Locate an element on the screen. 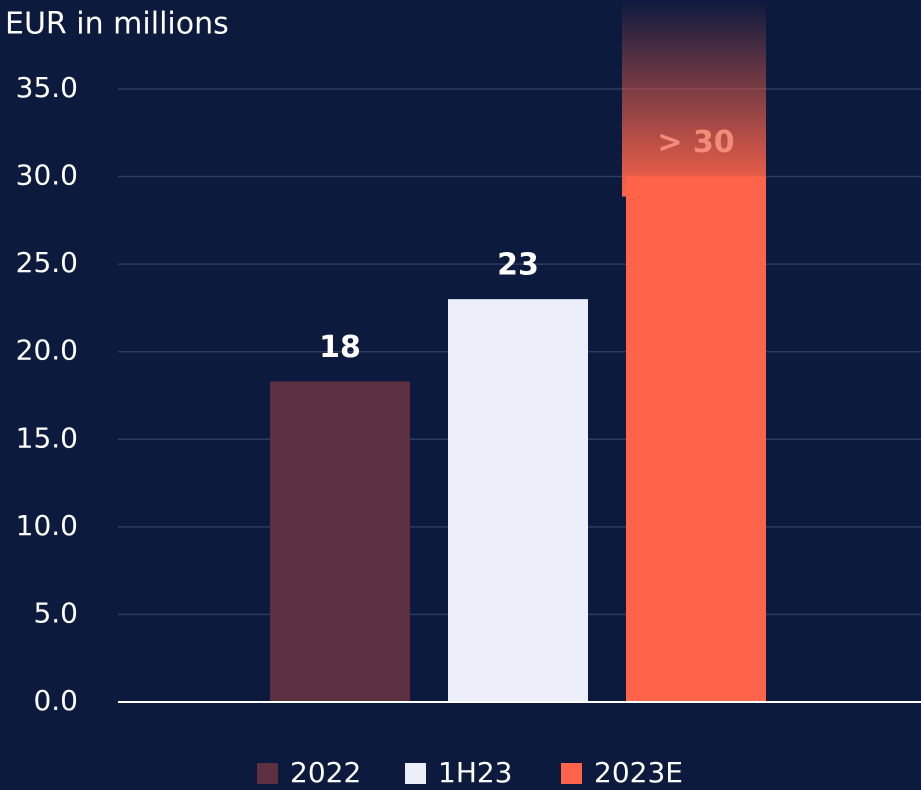 The image size is (921, 790). y-tick-label: 15.0 is located at coordinates (47, 437).